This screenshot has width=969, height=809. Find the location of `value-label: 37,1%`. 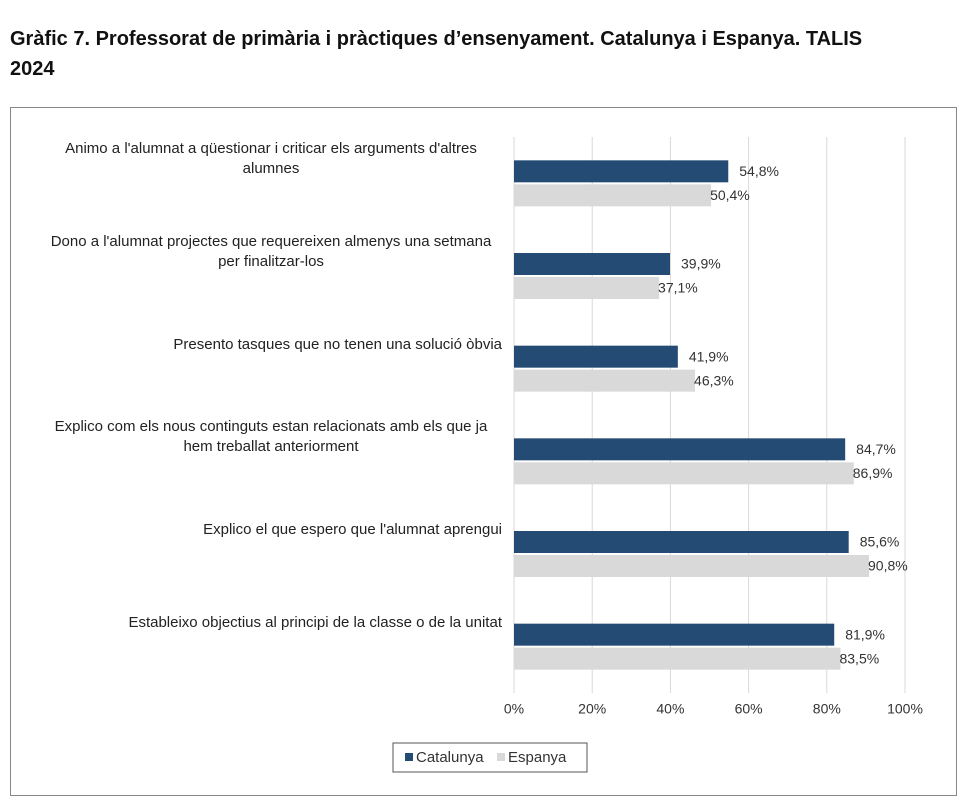

value-label: 37,1% is located at coordinates (678, 288).